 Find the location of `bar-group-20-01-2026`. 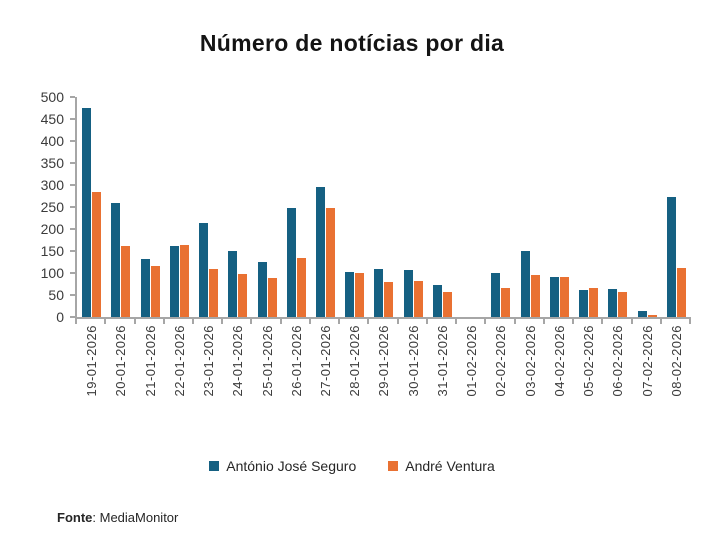

bar-group-20-01-2026 is located at coordinates (120, 207).